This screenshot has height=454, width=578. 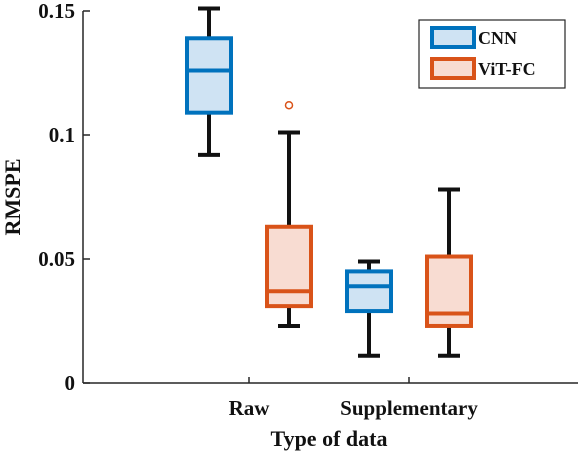 What do you see at coordinates (56, 259) in the screenshot?
I see `y-tick-label: 0.05` at bounding box center [56, 259].